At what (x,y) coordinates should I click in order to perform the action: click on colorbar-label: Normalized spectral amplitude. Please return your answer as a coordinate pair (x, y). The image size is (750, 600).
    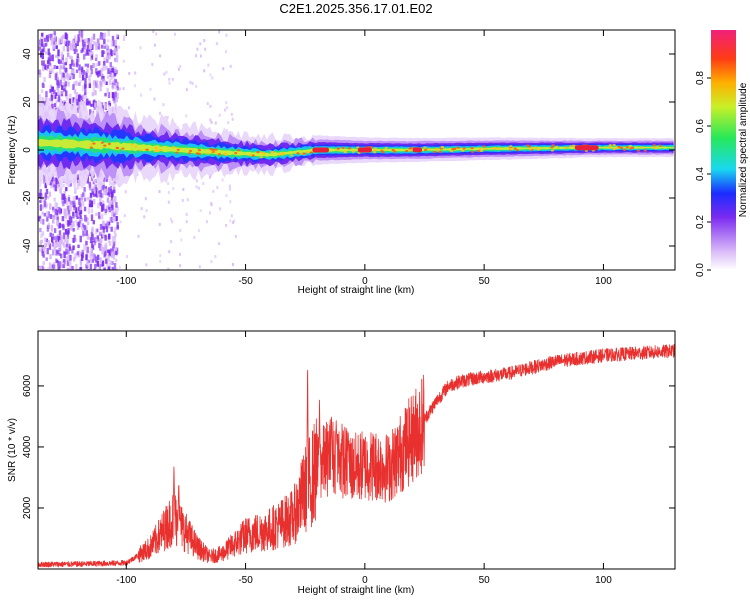
    Looking at the image, I should click on (743, 149).